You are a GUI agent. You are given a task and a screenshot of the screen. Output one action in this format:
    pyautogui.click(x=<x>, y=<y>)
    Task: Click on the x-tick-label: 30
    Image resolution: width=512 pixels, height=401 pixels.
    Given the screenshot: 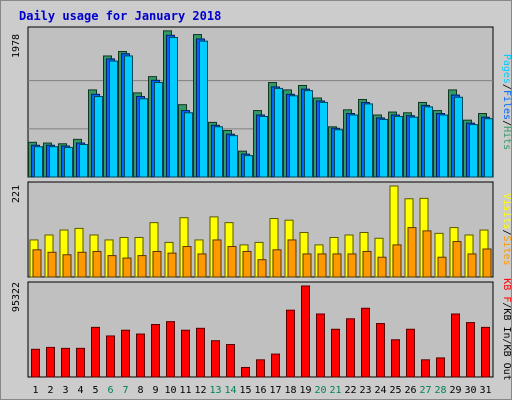 What is the action you would take?
    pyautogui.click(x=470, y=390)
    